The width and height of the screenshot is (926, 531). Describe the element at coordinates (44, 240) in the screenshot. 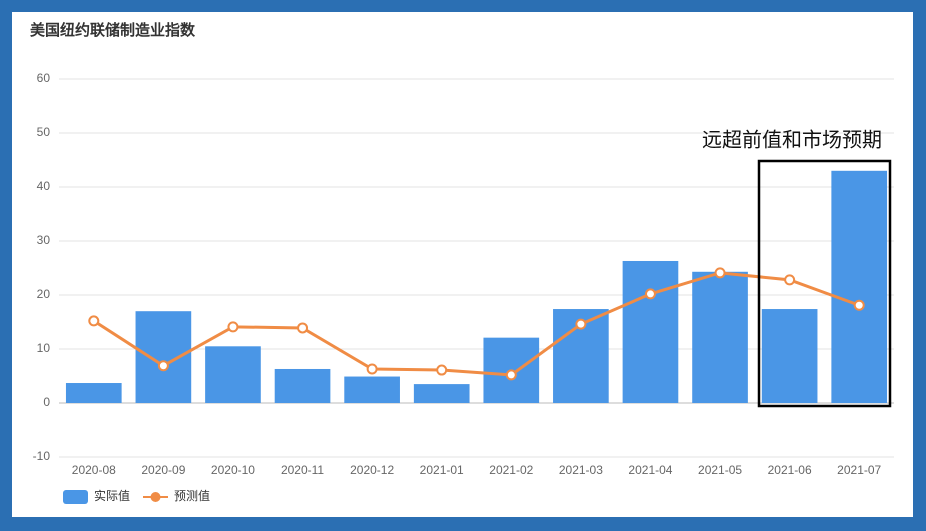

I see `y-tick-label: 30` at that location.